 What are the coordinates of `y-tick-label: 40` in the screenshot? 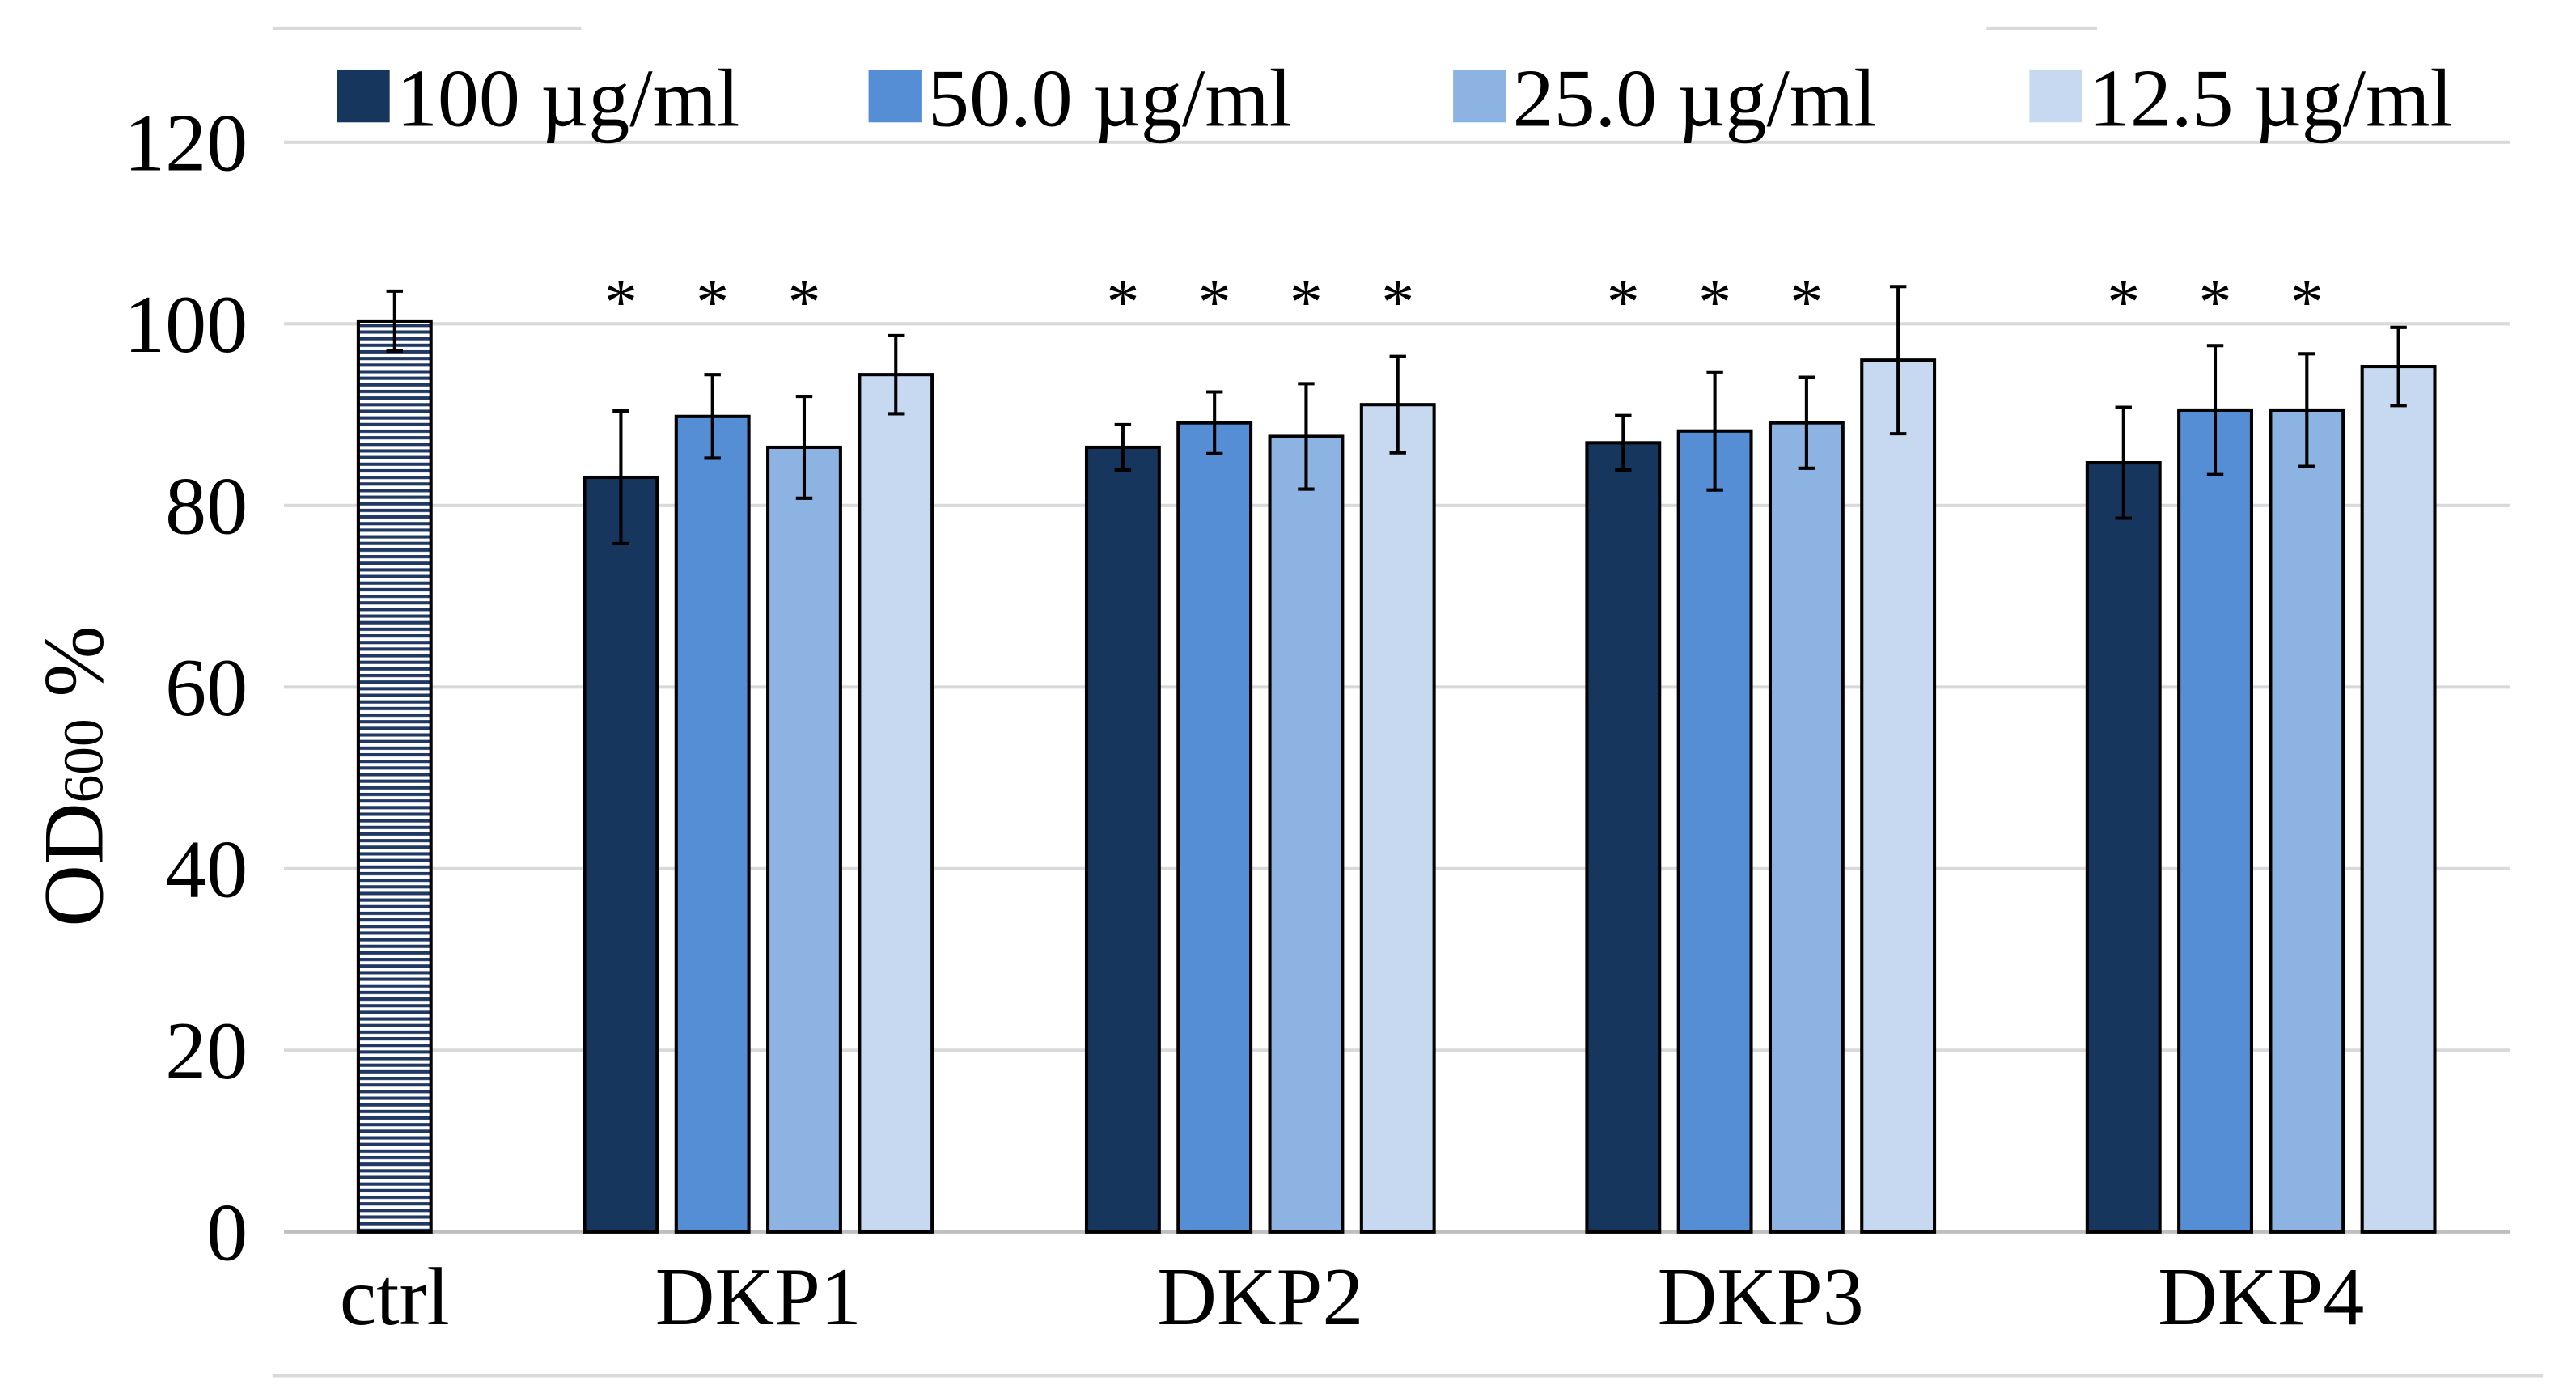 It's located at (206, 870).